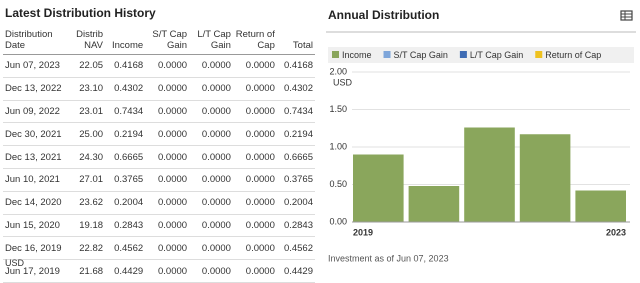 This screenshot has height=283, width=640. What do you see at coordinates (15, 263) in the screenshot?
I see `table-footer: USD` at bounding box center [15, 263].